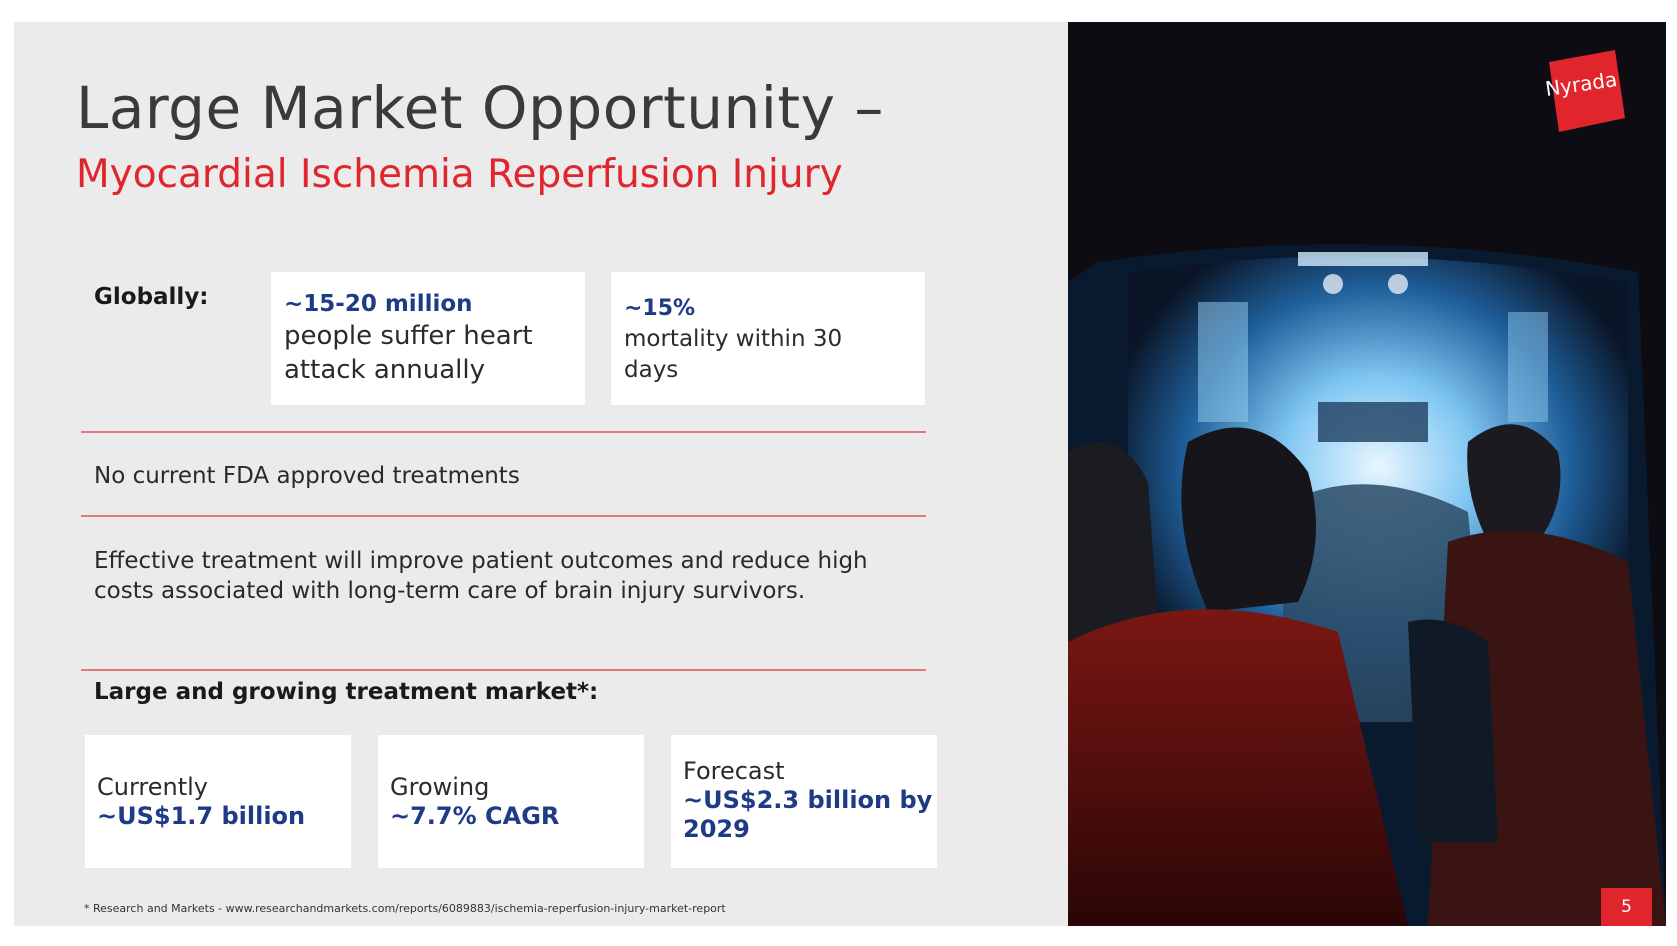  What do you see at coordinates (201, 816) in the screenshot?
I see `market-card-value: ~US$1.7 billion` at bounding box center [201, 816].